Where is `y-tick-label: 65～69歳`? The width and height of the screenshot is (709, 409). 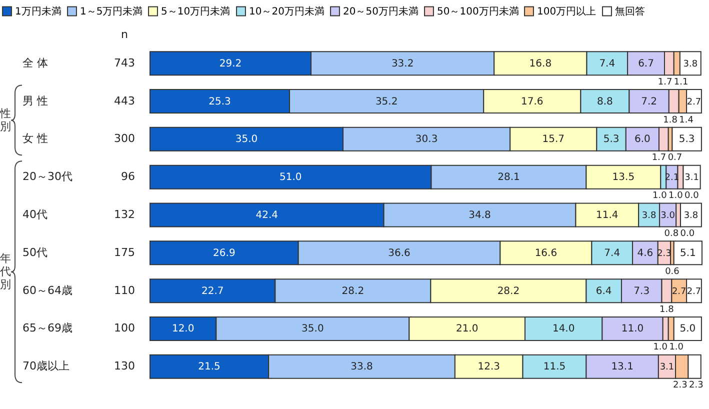 y-tick-label: 65～69歳 is located at coordinates (47, 328).